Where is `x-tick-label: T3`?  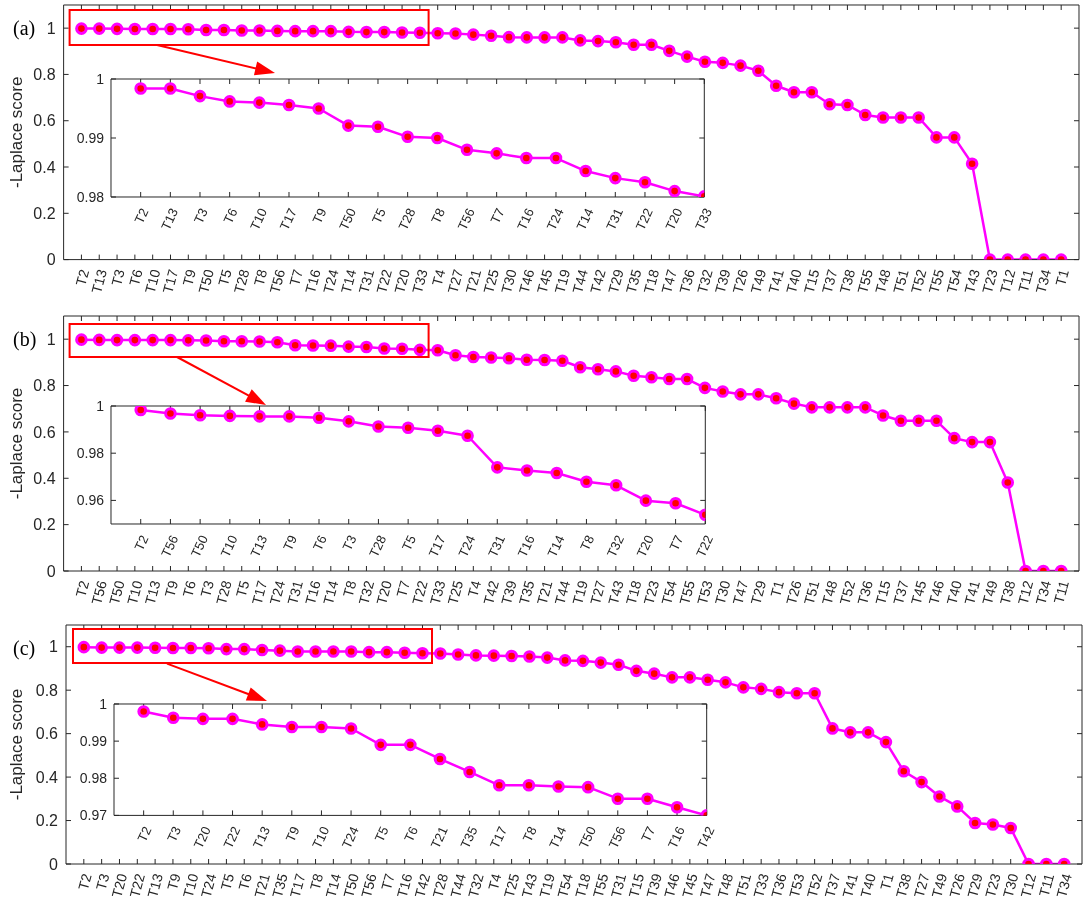 x-tick-label: T3 is located at coordinates (118, 277).